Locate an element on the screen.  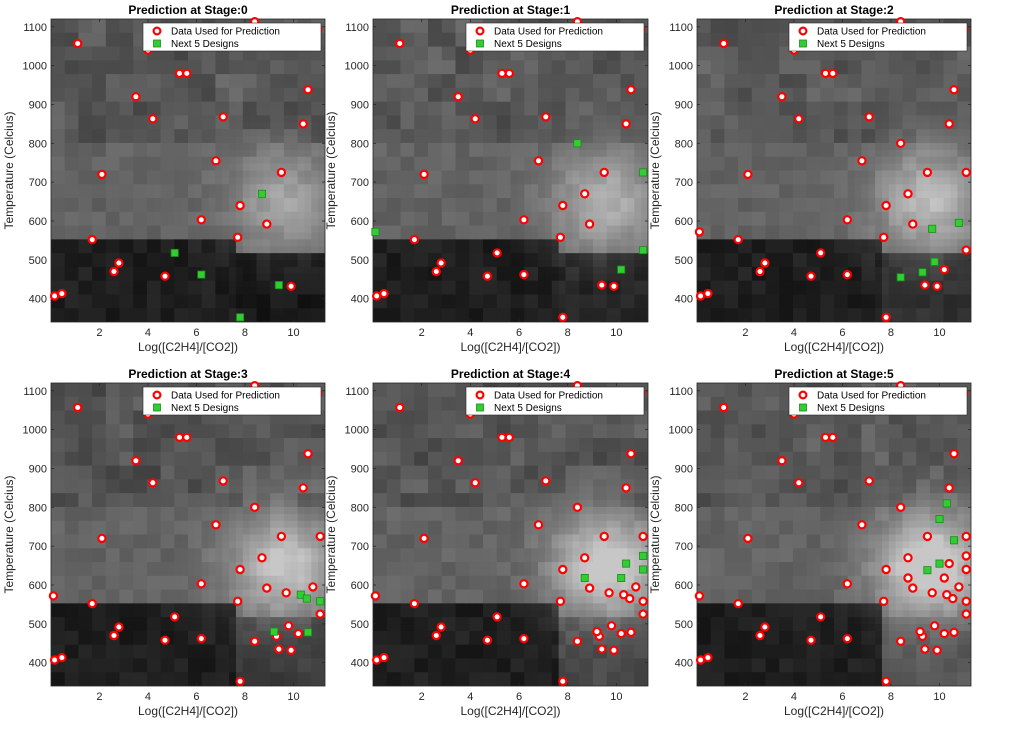
legend-square-marker is located at coordinates (157, 43).